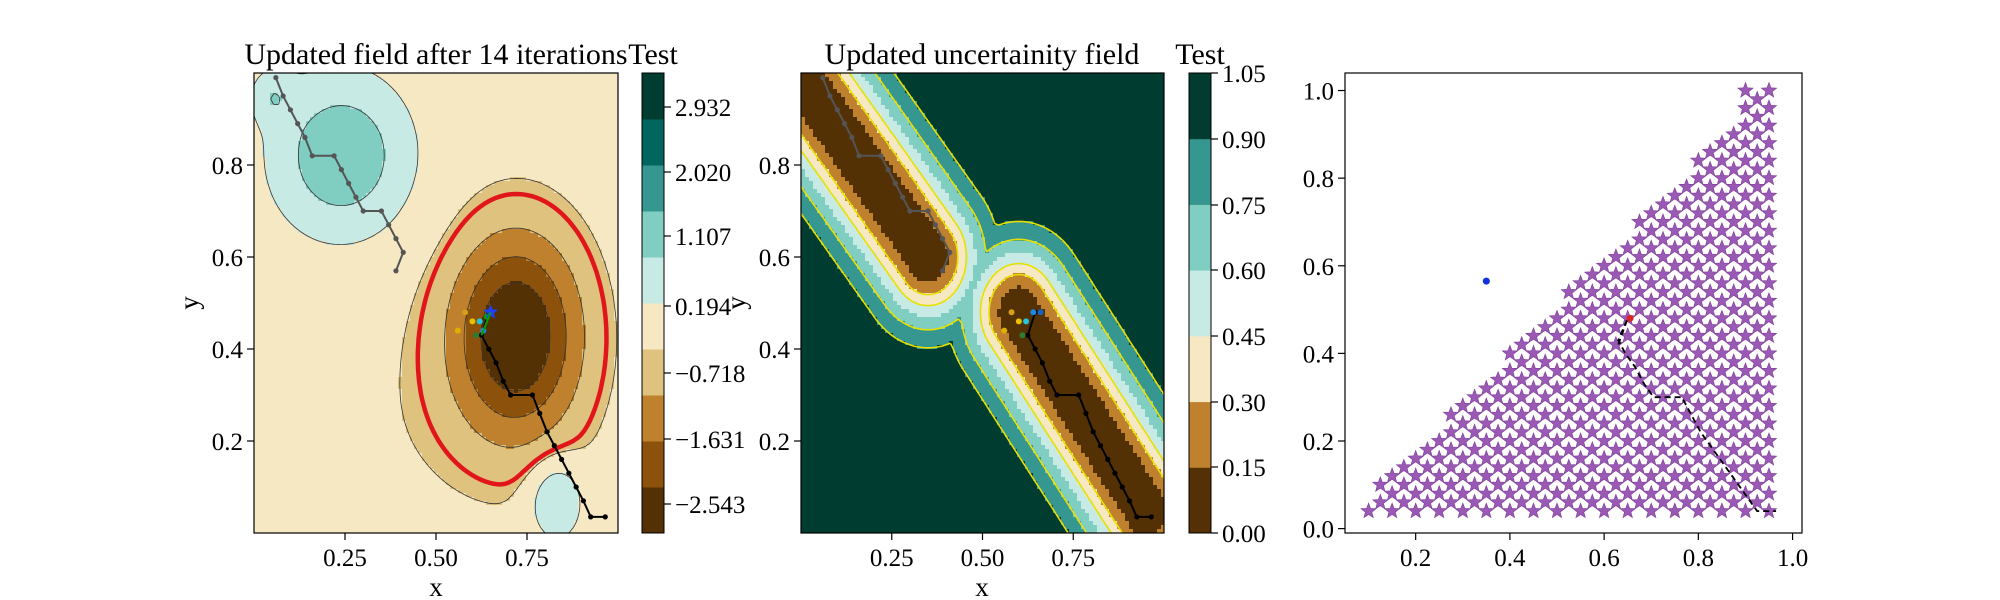 The height and width of the screenshot is (600, 2000). Describe the element at coordinates (1698, 558) in the screenshot. I see `x-tick-label: 0.8` at that location.